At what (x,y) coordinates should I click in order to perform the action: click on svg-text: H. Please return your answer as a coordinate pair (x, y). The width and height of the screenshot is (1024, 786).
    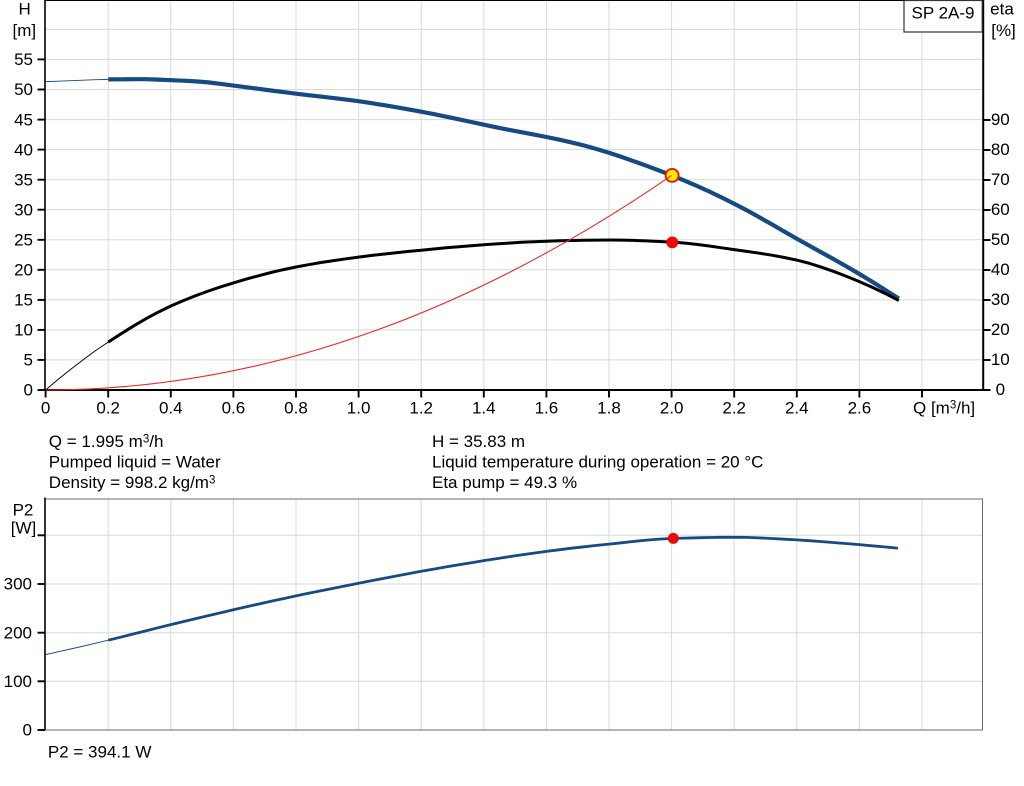
    Looking at the image, I should click on (24, 9).